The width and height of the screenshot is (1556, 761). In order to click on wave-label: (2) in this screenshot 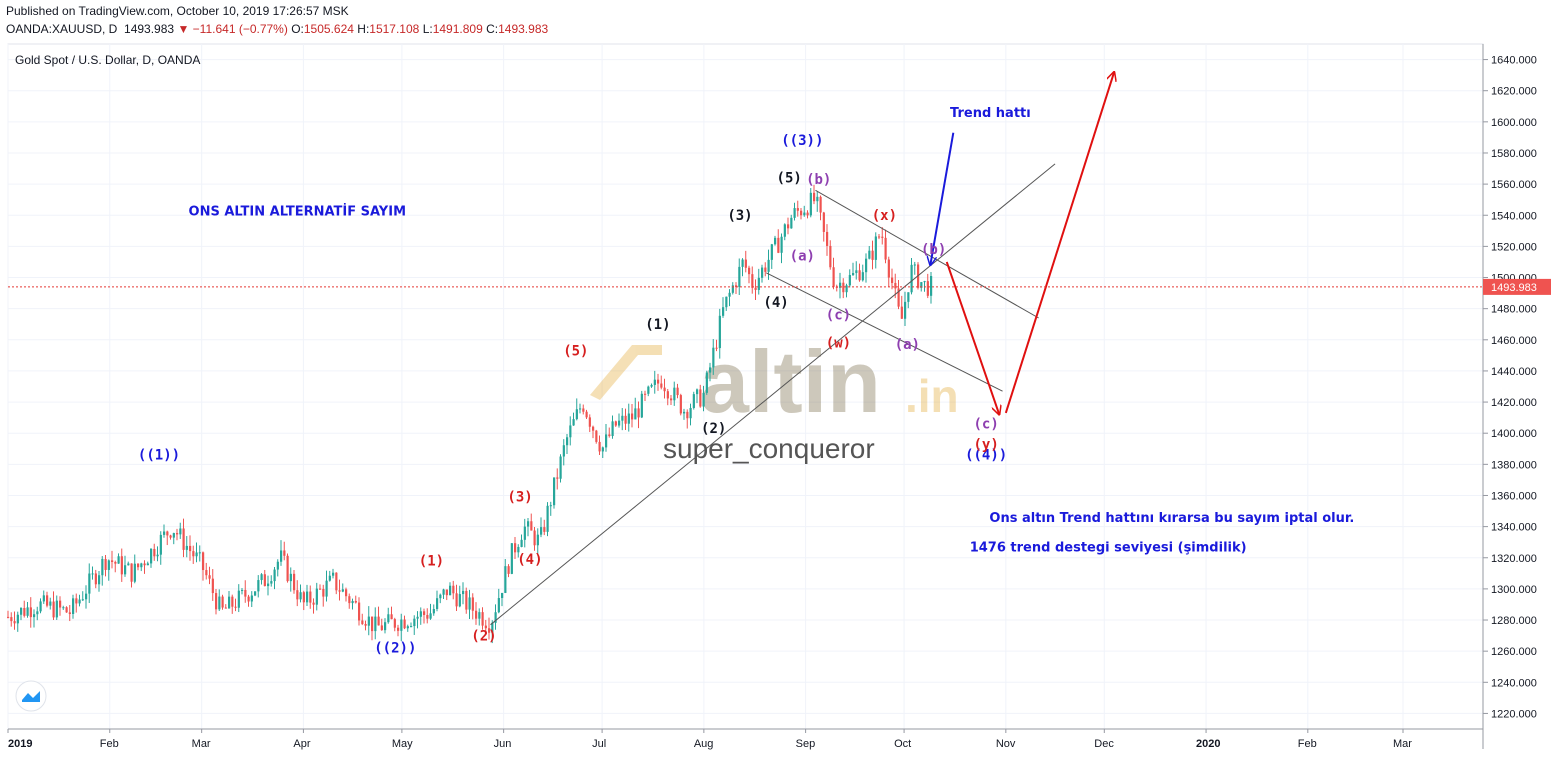, I will do `click(713, 429)`.